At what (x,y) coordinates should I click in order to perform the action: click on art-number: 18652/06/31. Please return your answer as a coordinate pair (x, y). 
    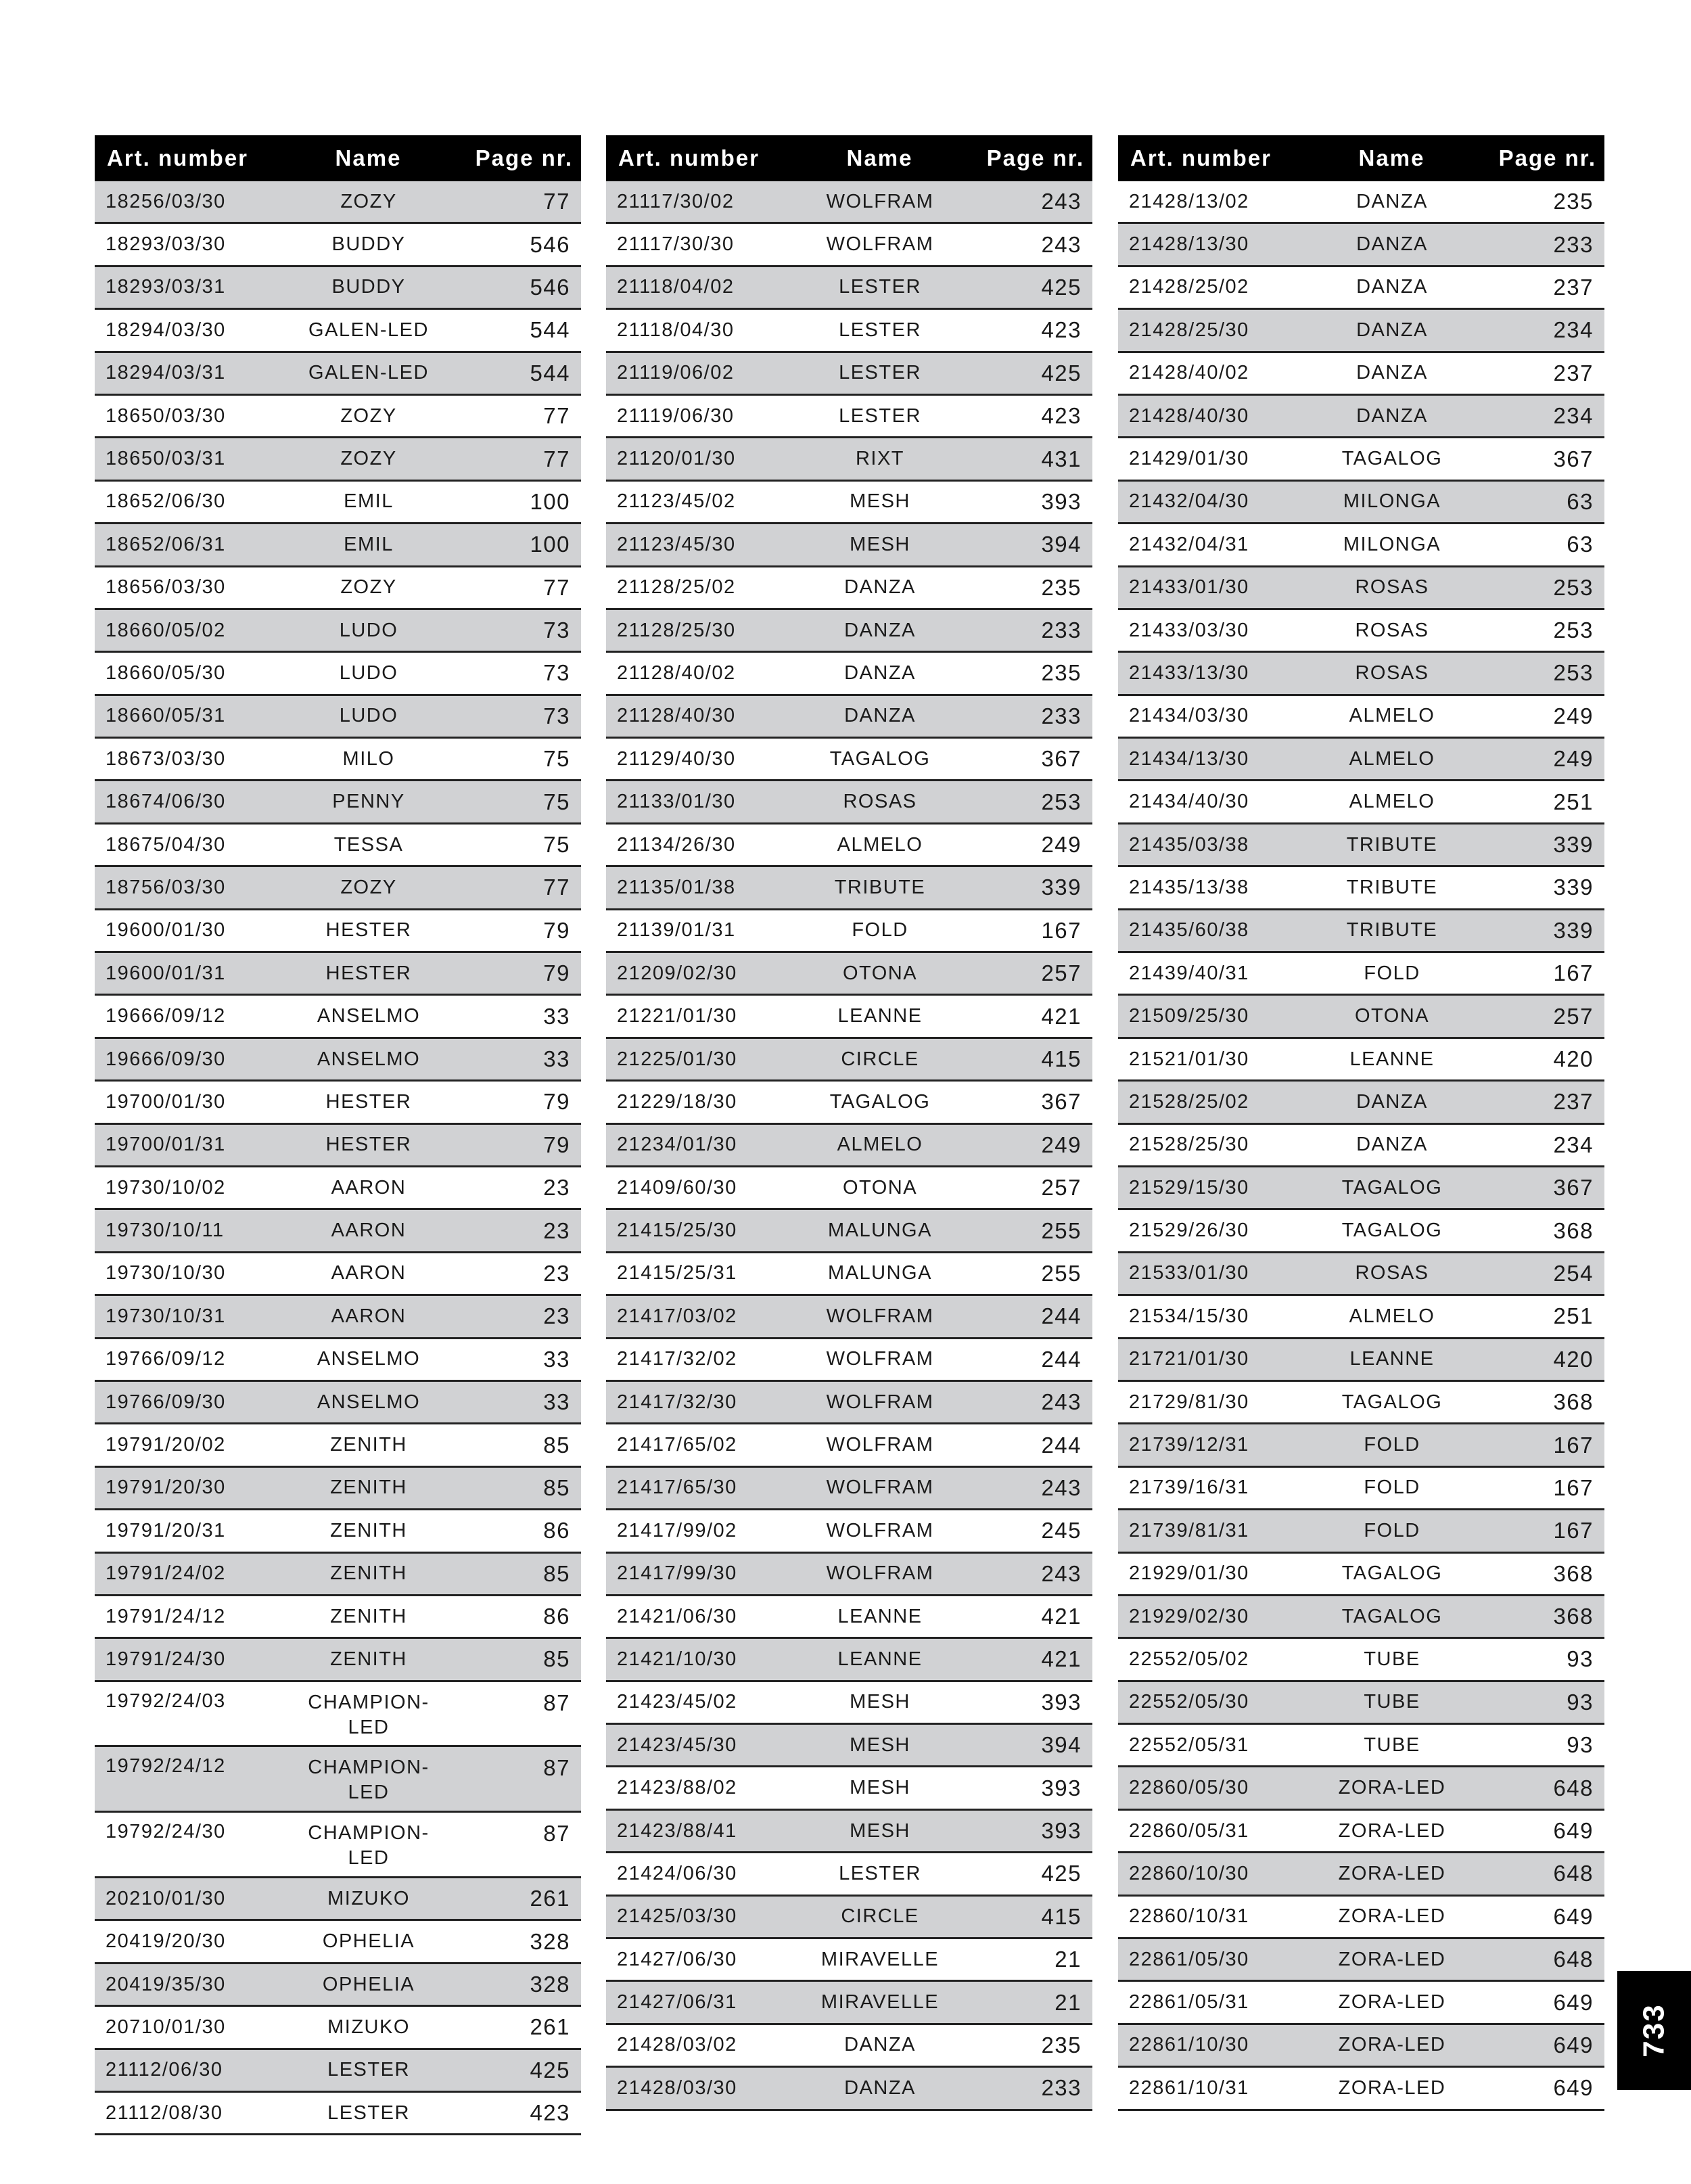
    Looking at the image, I should click on (166, 544).